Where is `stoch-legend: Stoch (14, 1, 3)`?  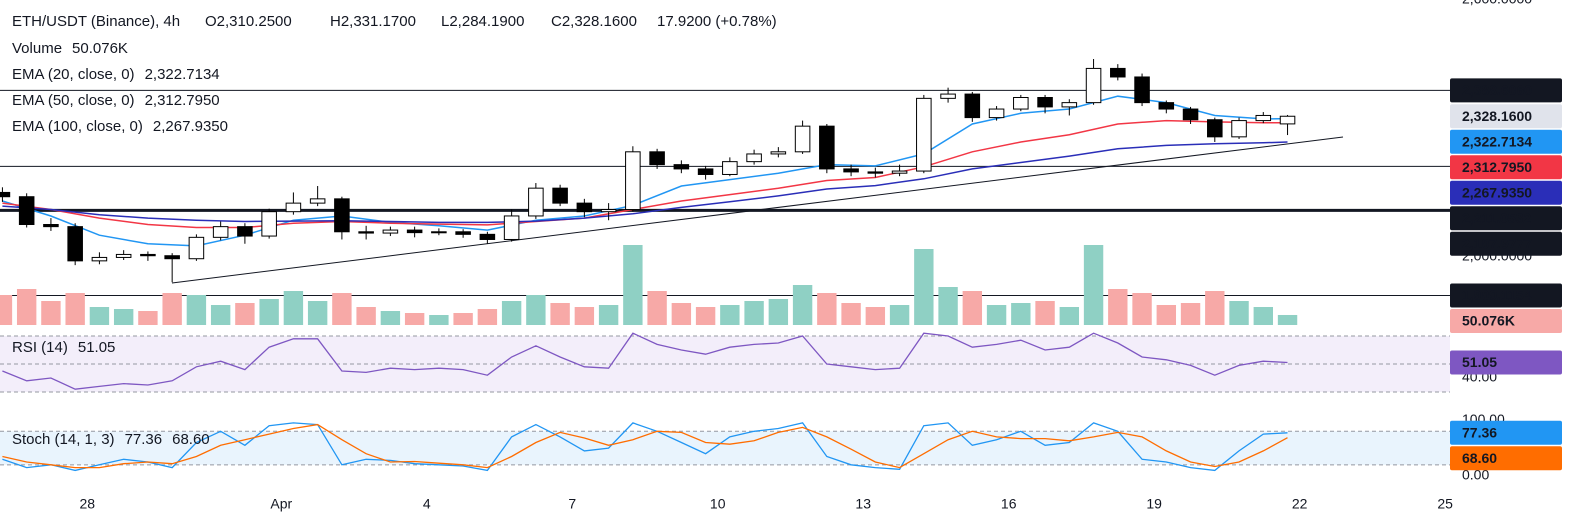
stoch-legend: Stoch (14, 1, 3) is located at coordinates (63, 439).